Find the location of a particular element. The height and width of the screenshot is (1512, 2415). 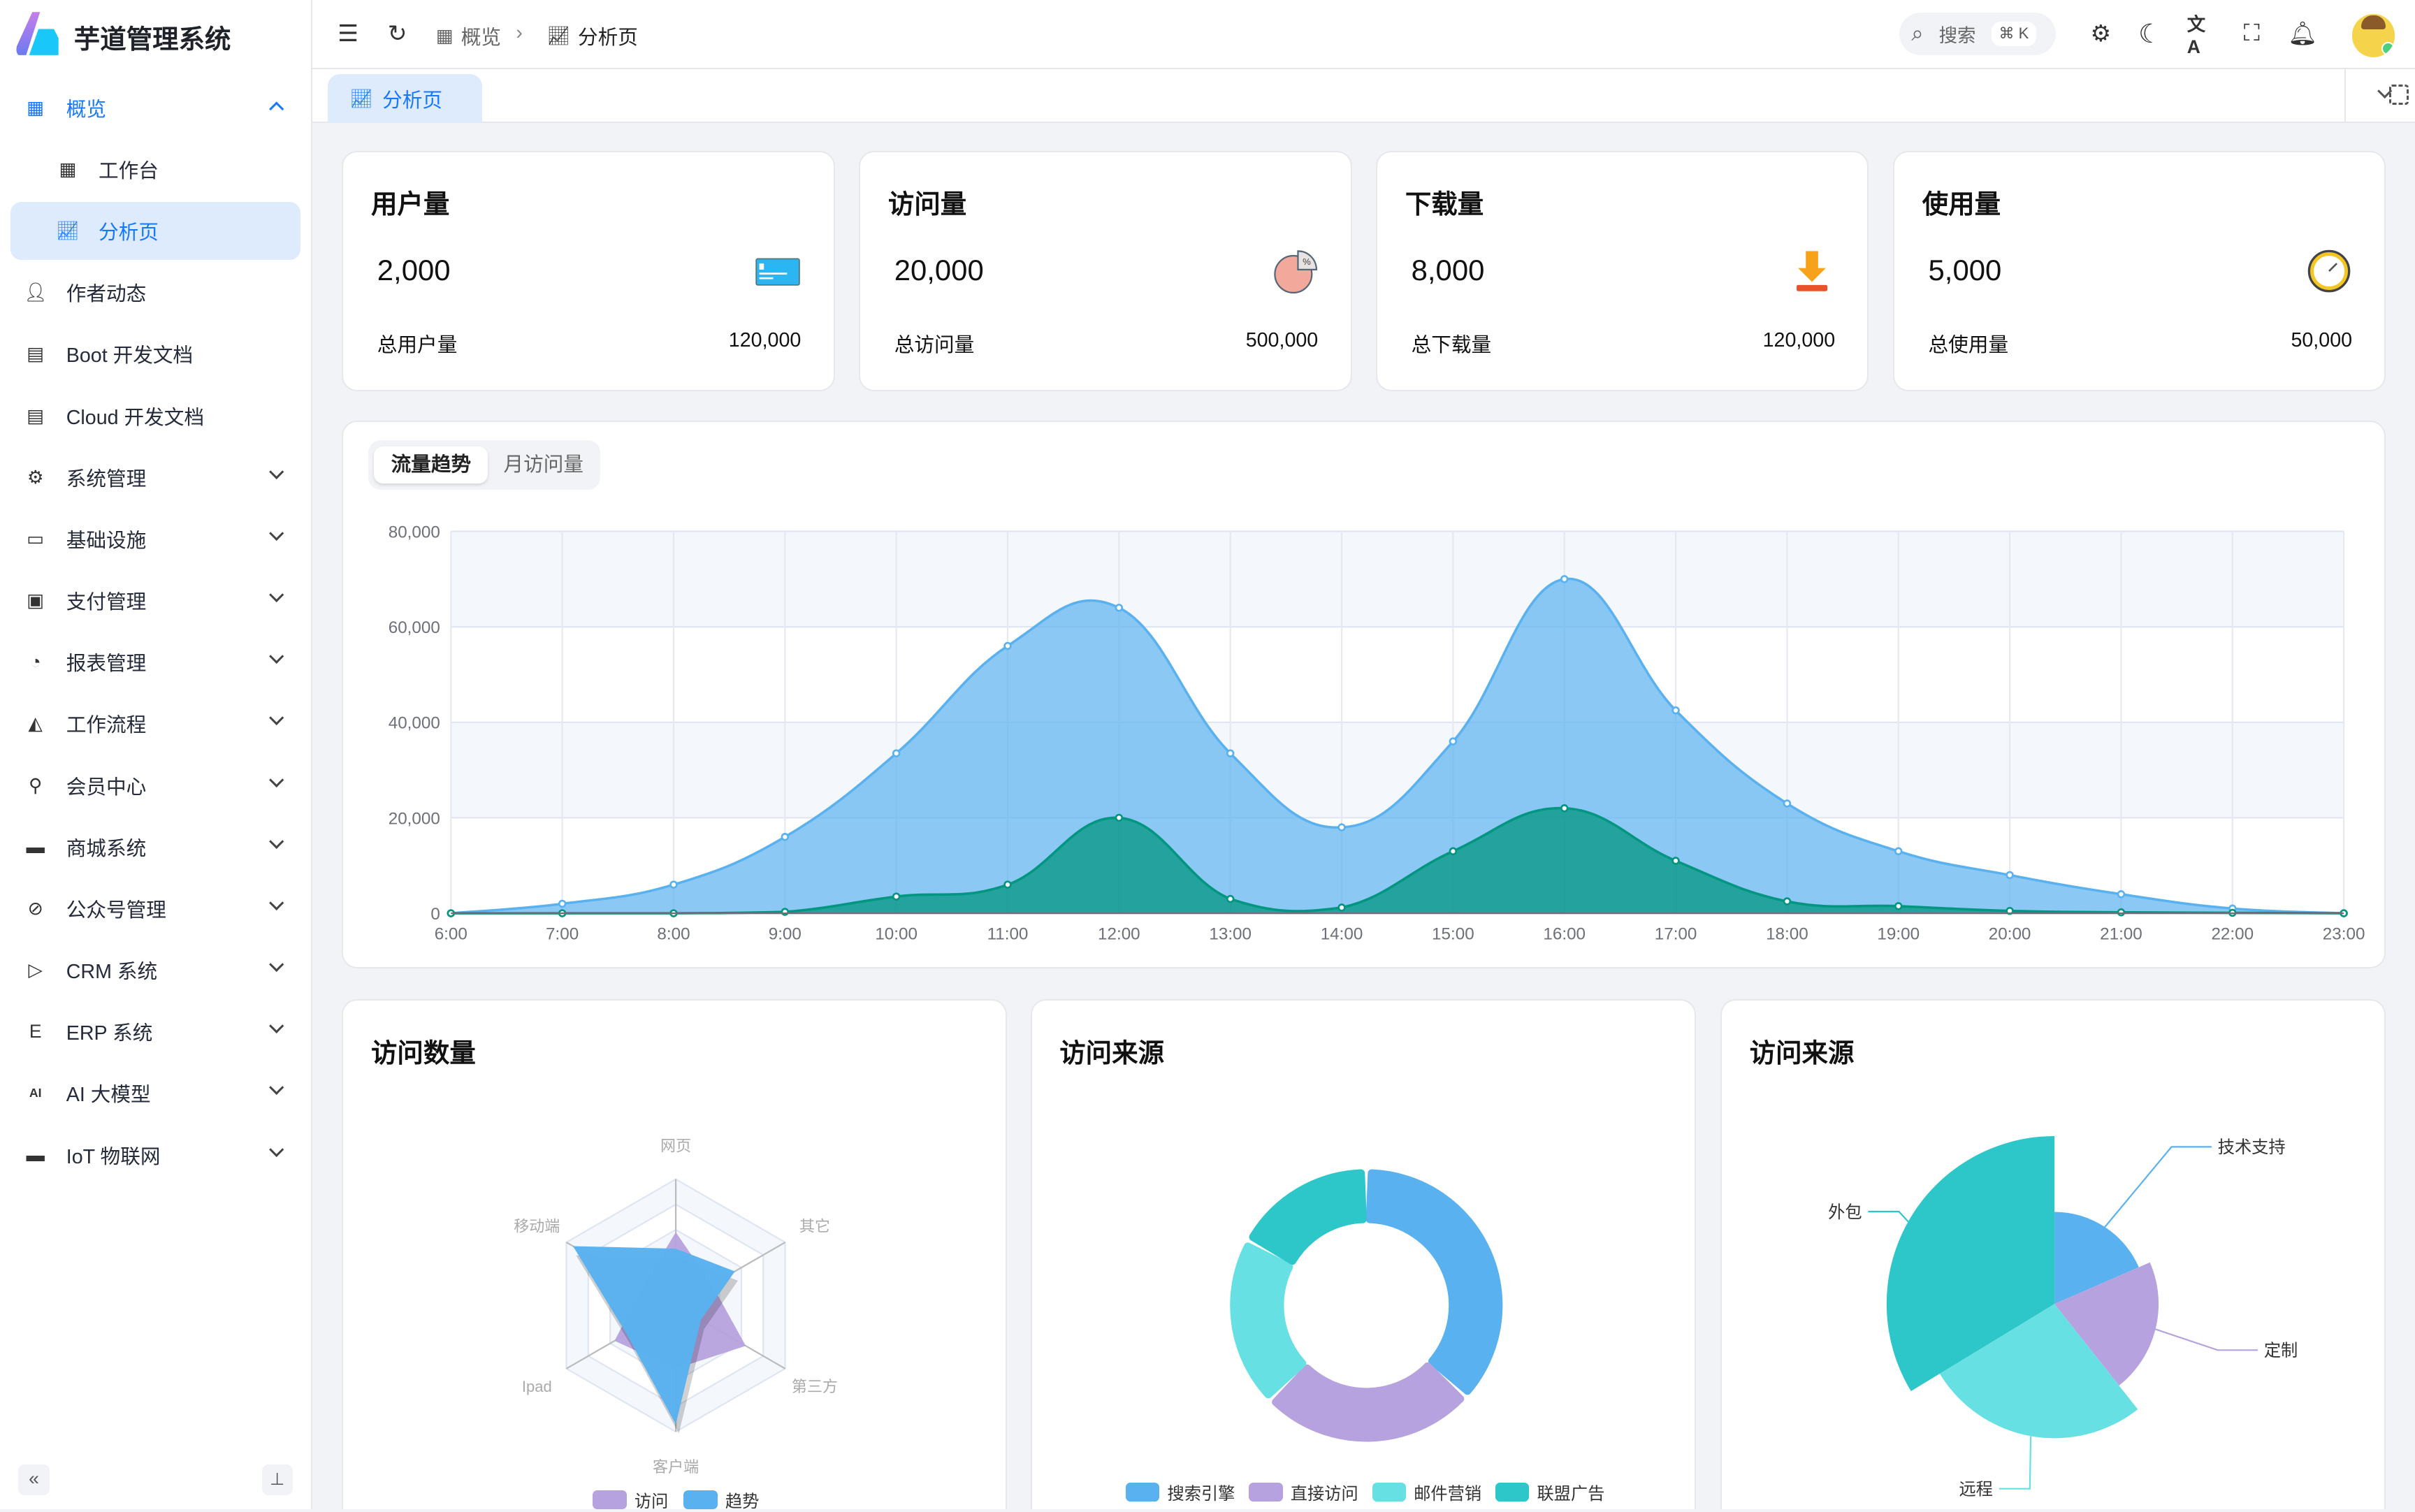

sidebar-item: AI AI 大模型 is located at coordinates (155, 1093).